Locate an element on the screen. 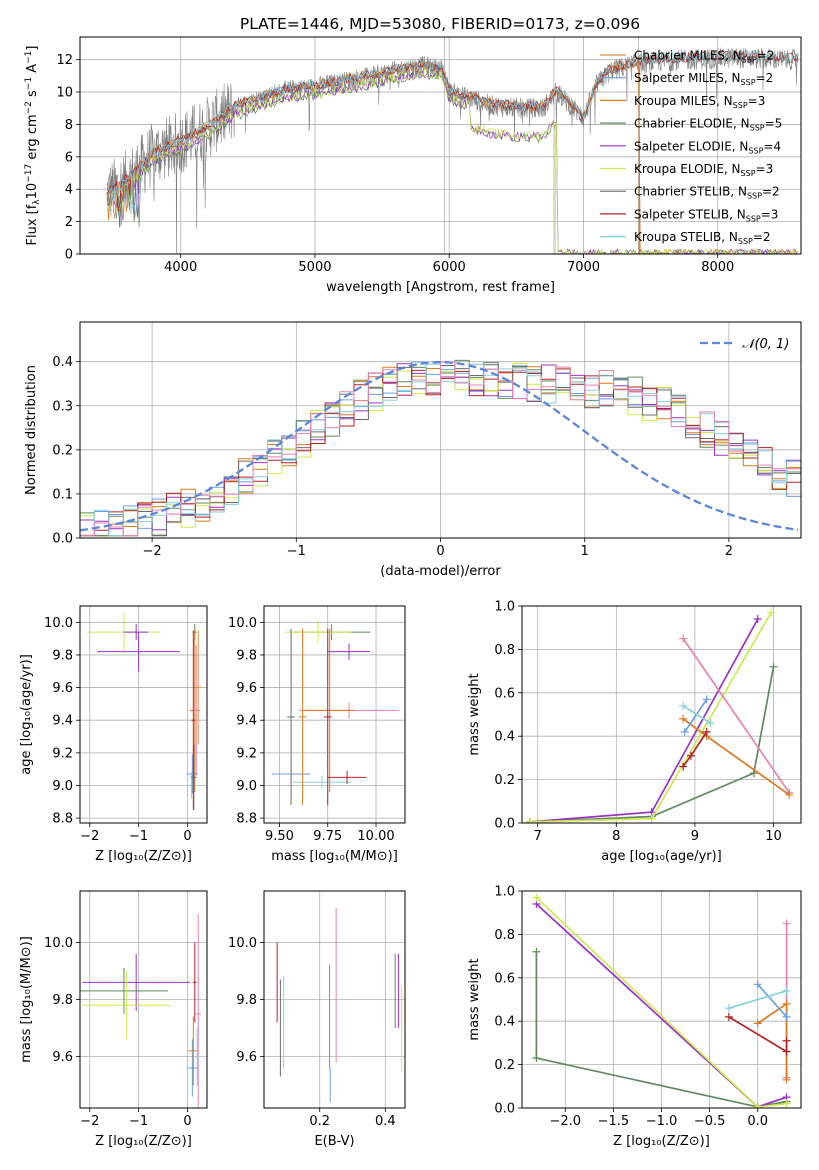 Image resolution: width=819 pixels, height=1170 pixels. y-axis-label: Normed distribution is located at coordinates (31, 430).